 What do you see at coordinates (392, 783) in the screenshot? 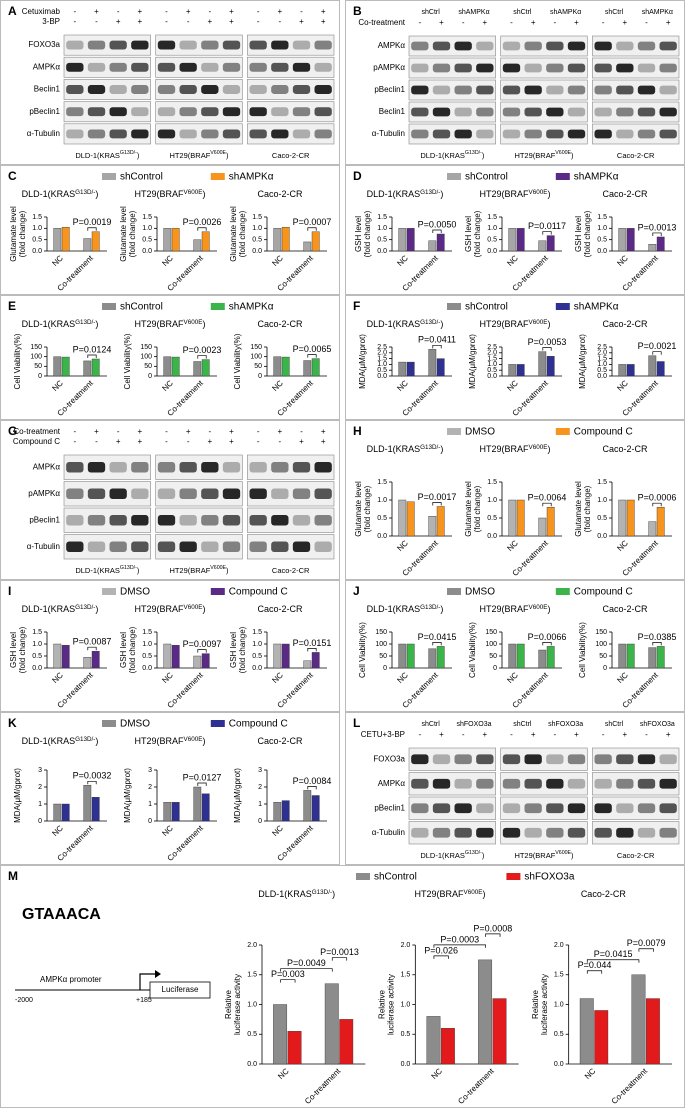
I see `protein-label: AMPKα` at bounding box center [392, 783].